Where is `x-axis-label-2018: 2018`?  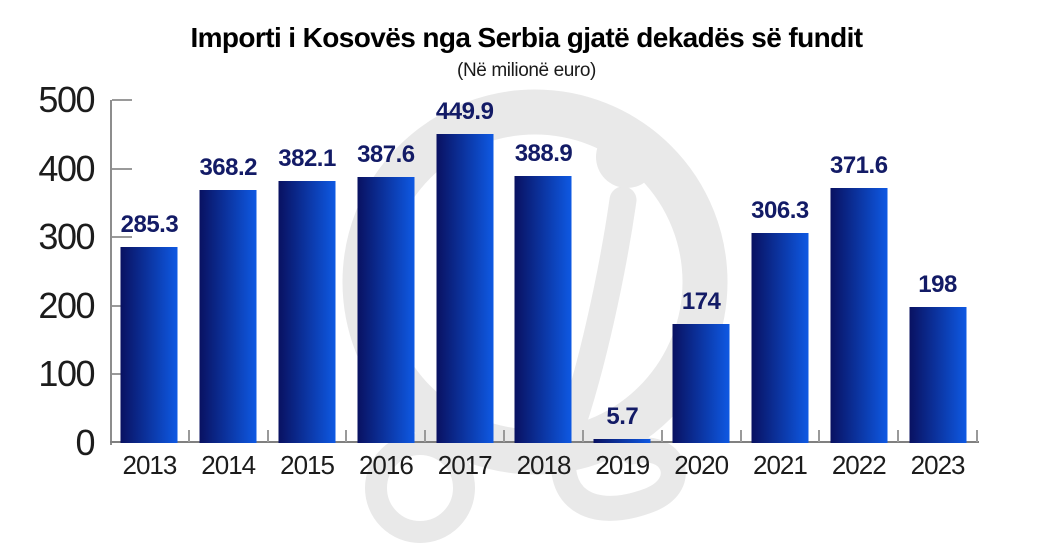 x-axis-label-2018: 2018 is located at coordinates (544, 465).